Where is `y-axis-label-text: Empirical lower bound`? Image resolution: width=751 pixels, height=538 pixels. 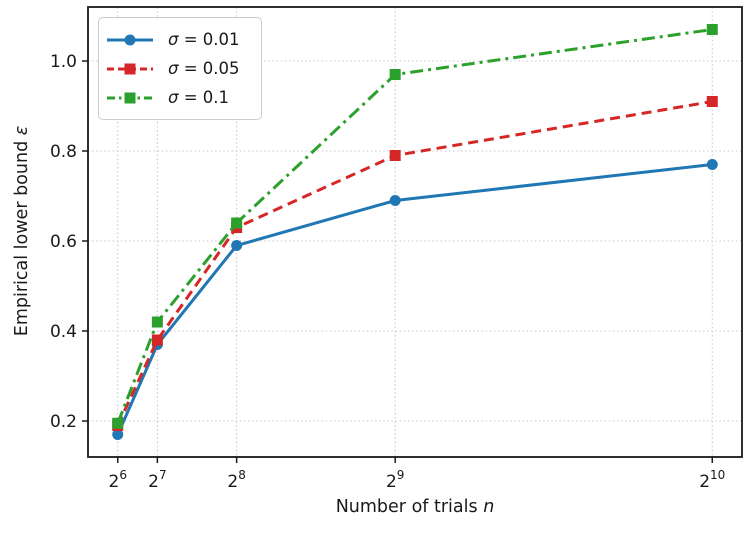 y-axis-label-text: Empirical lower bound is located at coordinates (22, 236).